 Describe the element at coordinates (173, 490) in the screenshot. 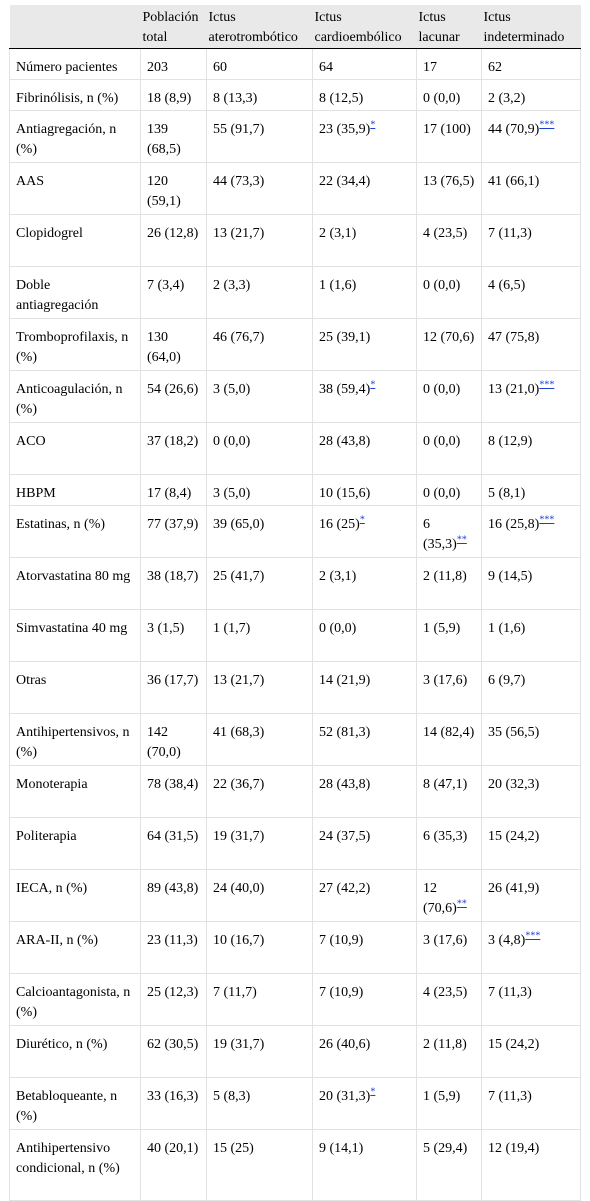

I see `table-cell: 17 (8,4)` at that location.